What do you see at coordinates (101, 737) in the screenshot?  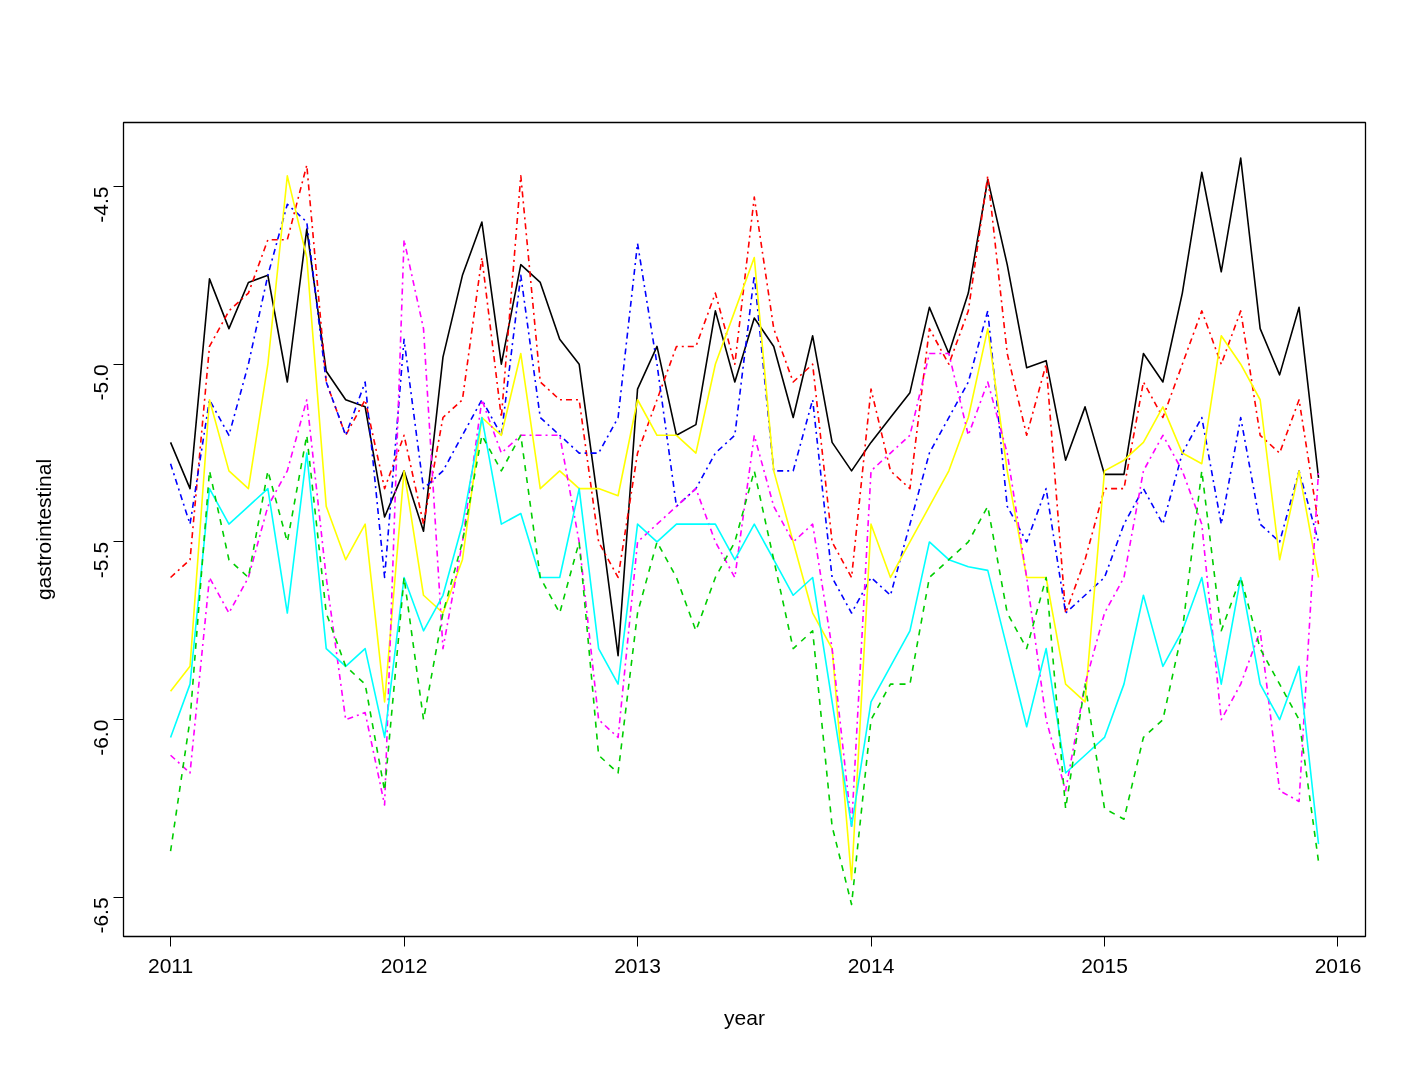 I see `y-tick-label: -6.0` at bounding box center [101, 737].